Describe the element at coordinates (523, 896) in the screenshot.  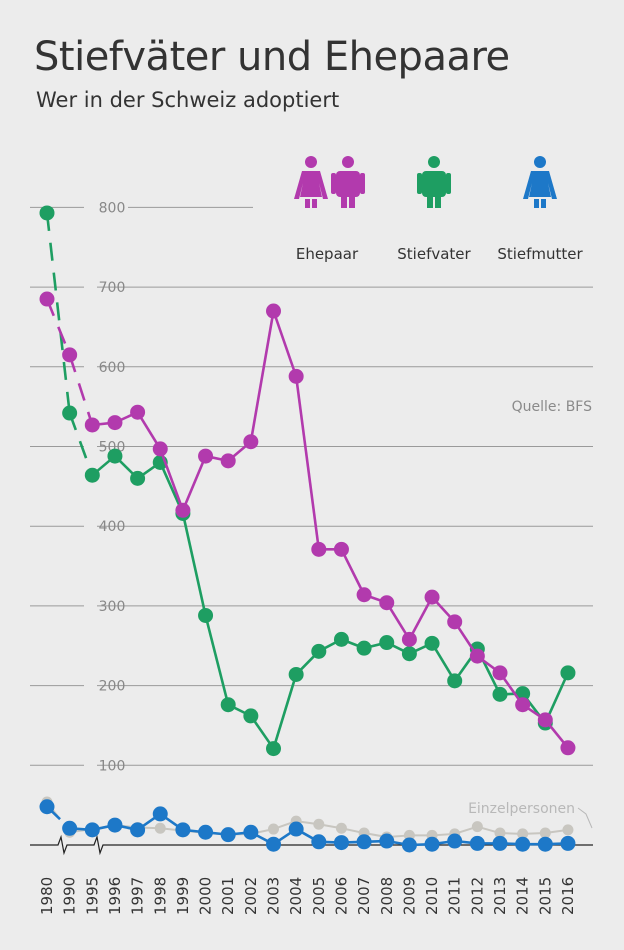
I see `x-tick-label: 2014` at that location.